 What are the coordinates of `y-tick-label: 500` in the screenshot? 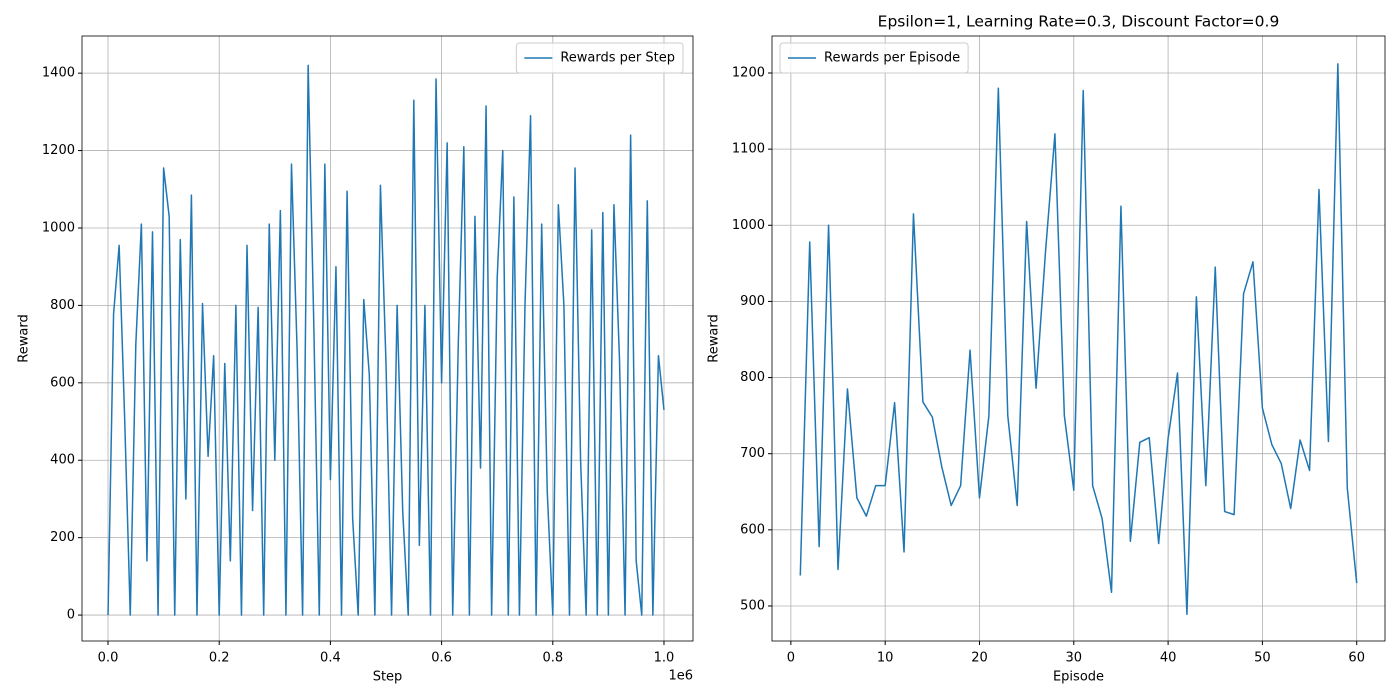 It's located at (752, 605).